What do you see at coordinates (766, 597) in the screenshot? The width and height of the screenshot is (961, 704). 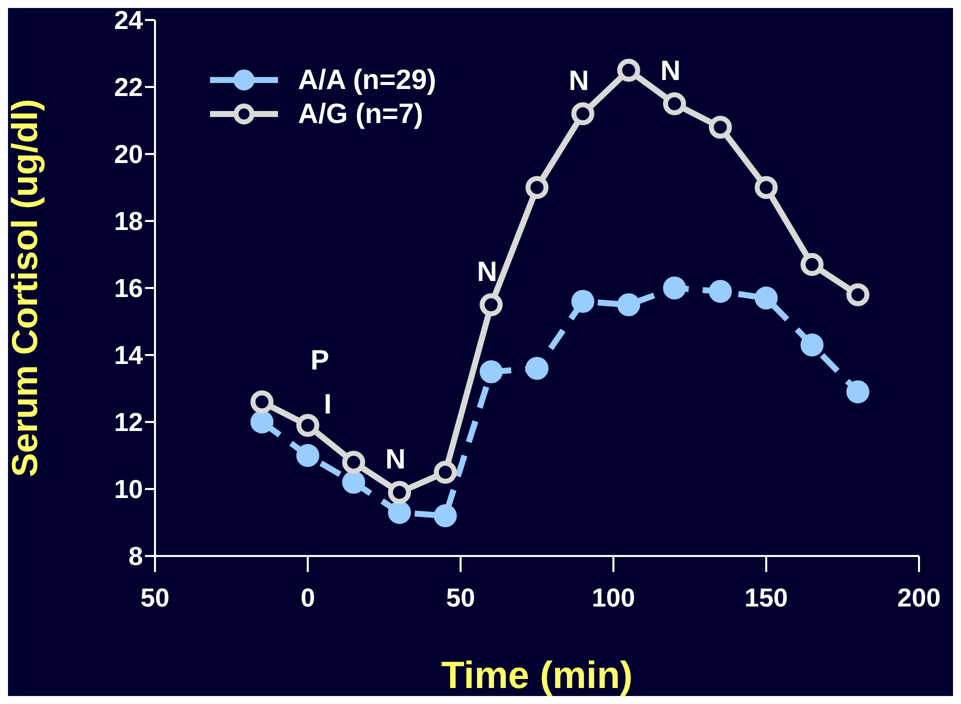 I see `x-tick-label: 150` at bounding box center [766, 597].